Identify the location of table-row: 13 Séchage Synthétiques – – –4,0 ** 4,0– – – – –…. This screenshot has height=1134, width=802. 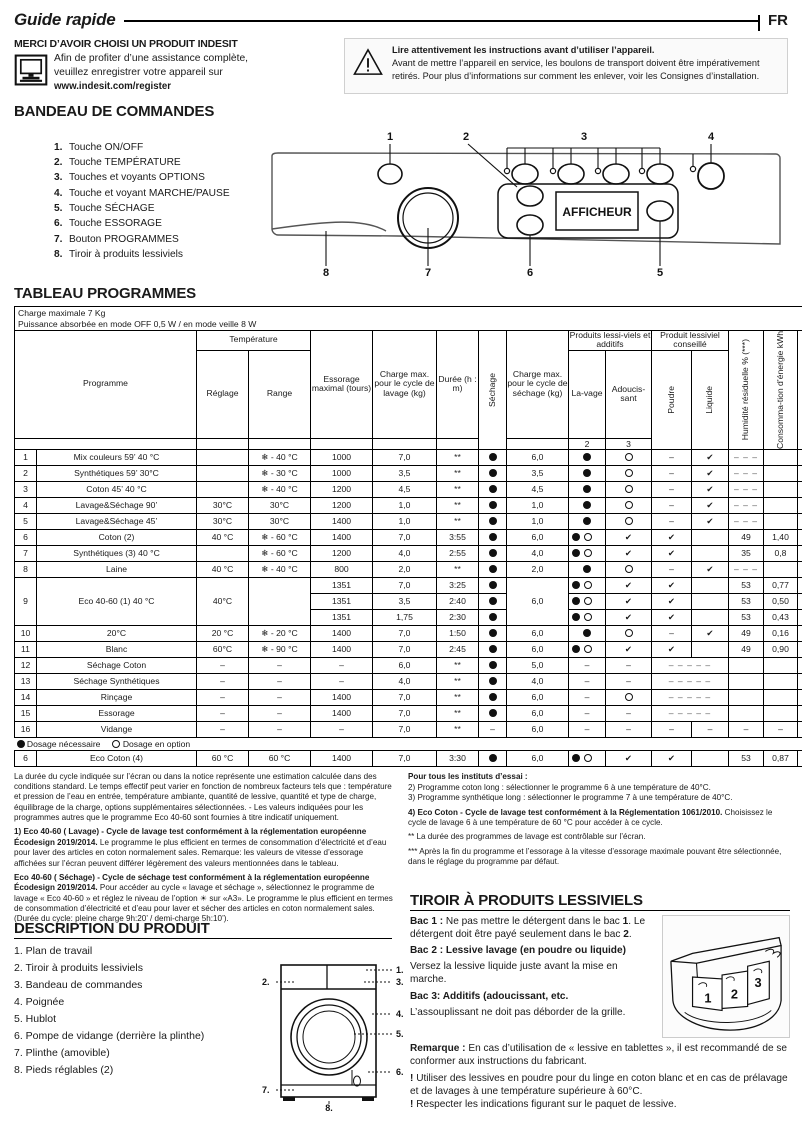
(408, 681).